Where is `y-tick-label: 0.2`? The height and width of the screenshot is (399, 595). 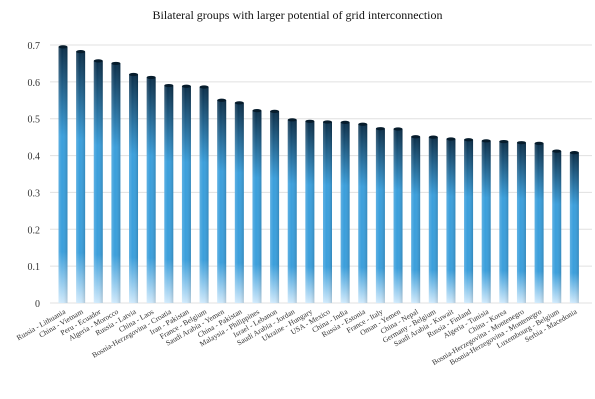 y-tick-label: 0.2 is located at coordinates (34, 230).